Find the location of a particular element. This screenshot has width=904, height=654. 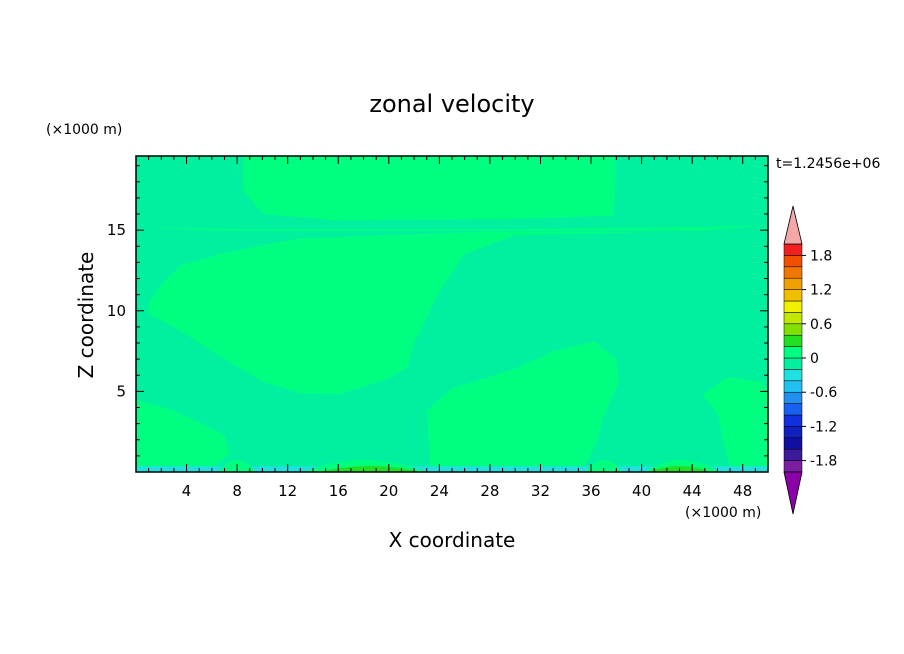

x-tick-label: 28 is located at coordinates (489, 491).